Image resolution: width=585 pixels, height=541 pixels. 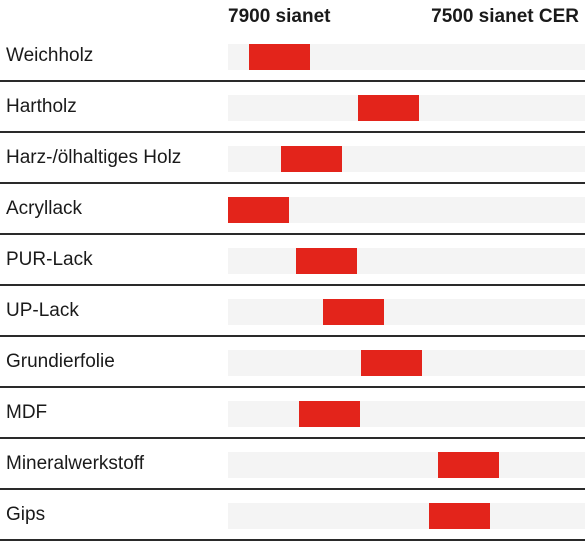 I want to click on chart-row: Acryllack, so click(x=292, y=209).